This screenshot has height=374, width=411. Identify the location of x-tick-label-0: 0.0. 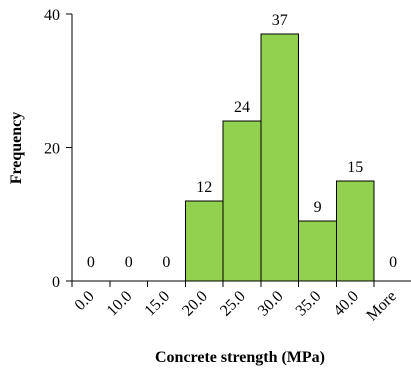
(85, 301).